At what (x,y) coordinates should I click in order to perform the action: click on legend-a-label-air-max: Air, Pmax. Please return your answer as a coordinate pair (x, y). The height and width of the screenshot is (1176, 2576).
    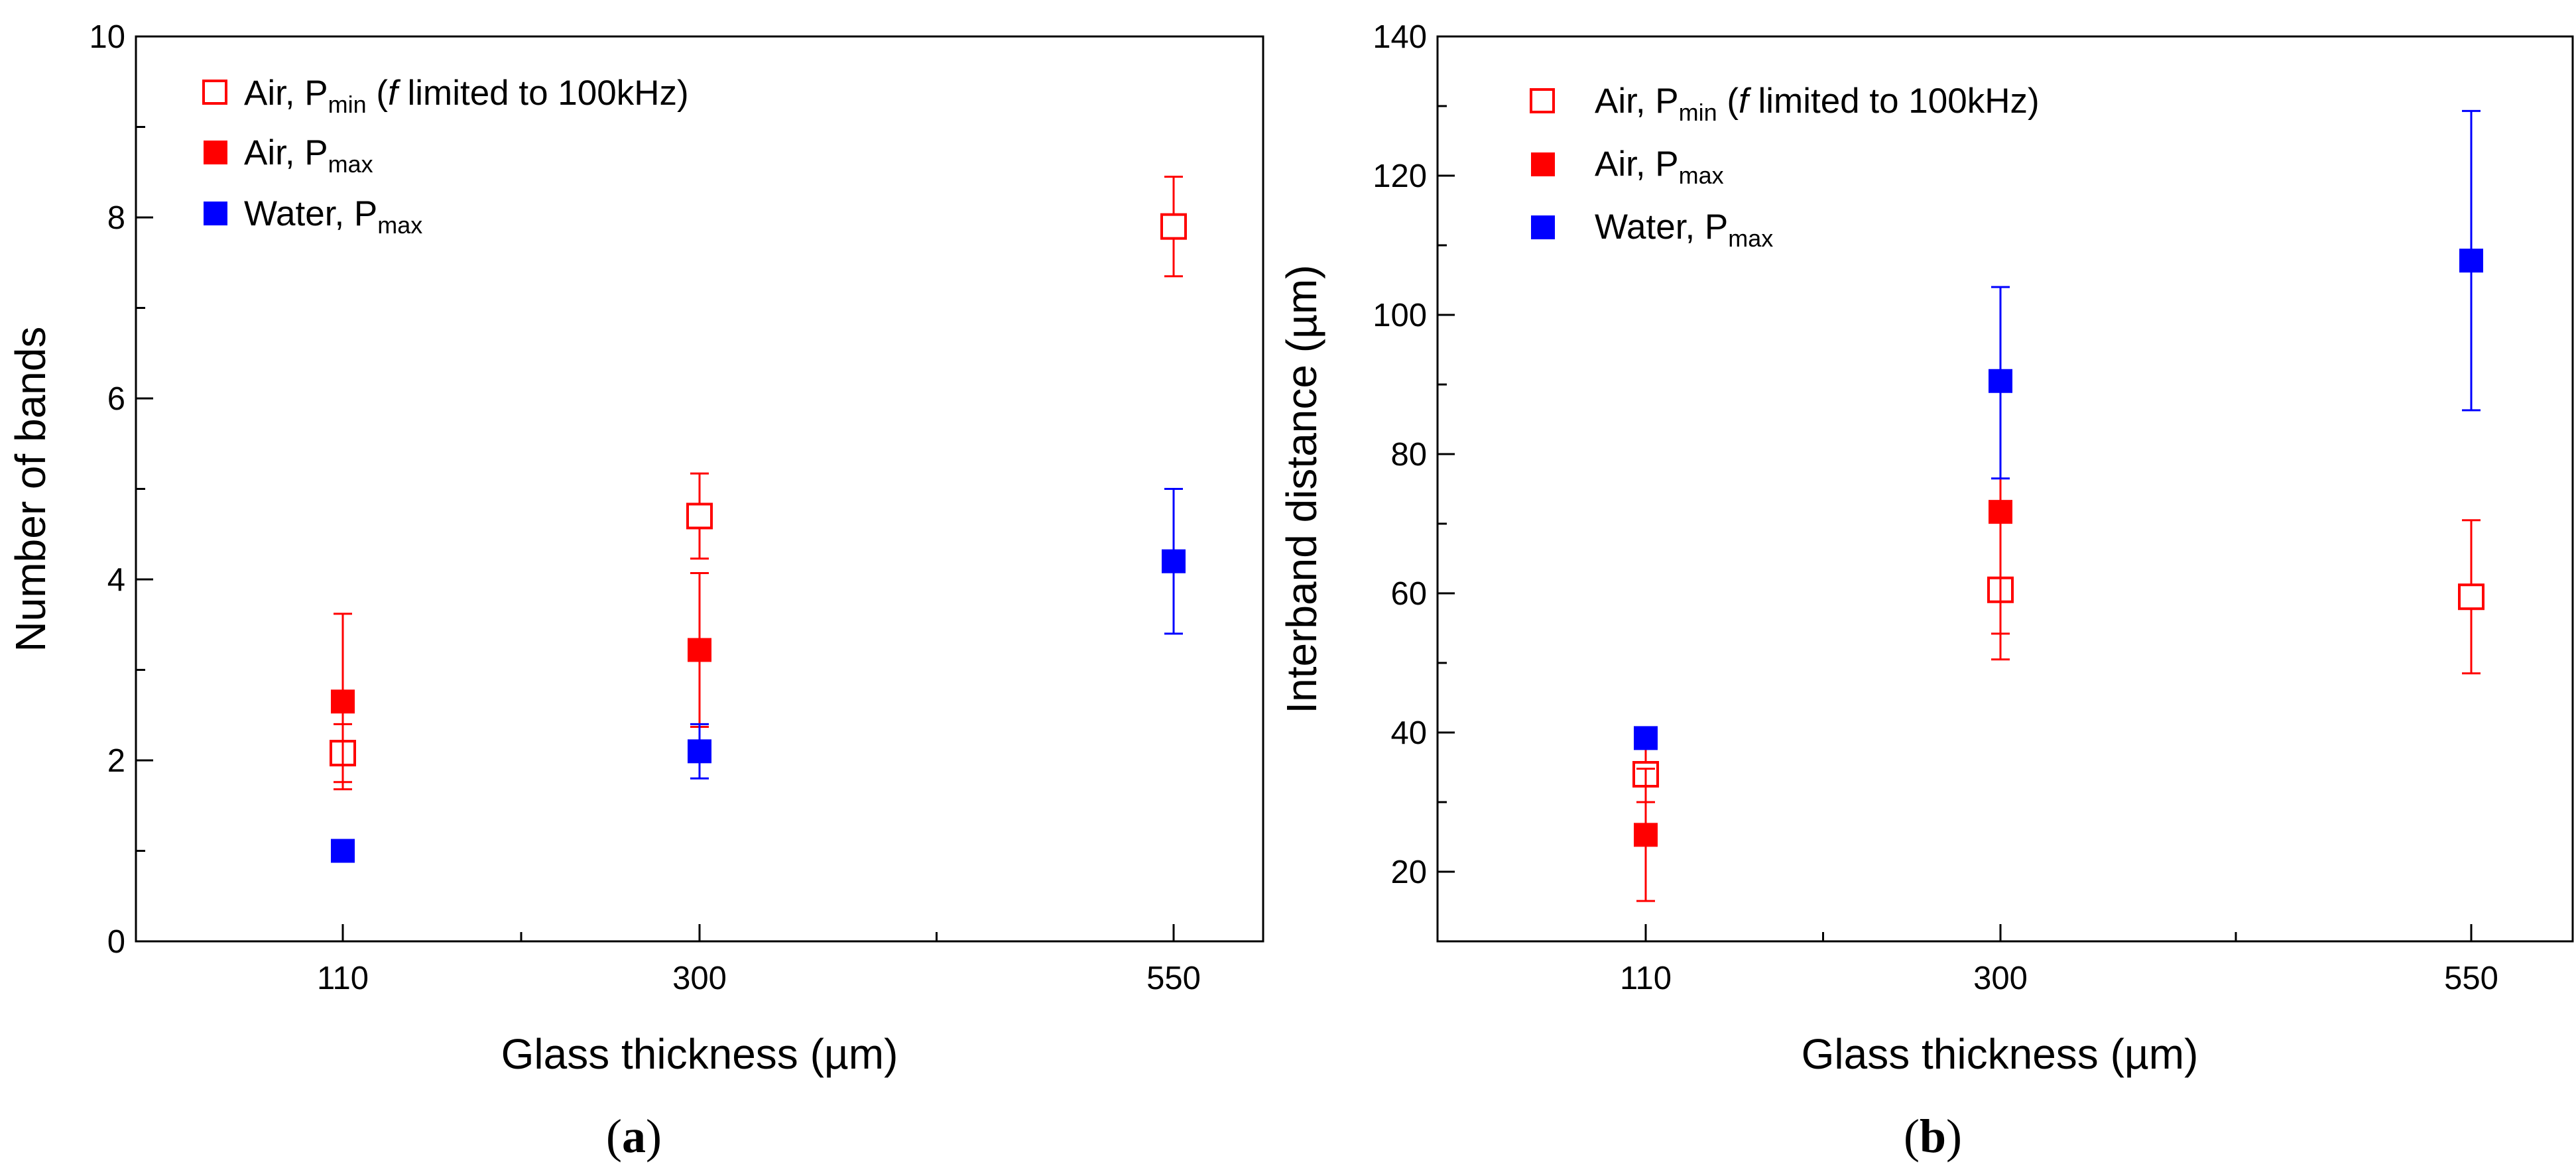
    Looking at the image, I should click on (308, 155).